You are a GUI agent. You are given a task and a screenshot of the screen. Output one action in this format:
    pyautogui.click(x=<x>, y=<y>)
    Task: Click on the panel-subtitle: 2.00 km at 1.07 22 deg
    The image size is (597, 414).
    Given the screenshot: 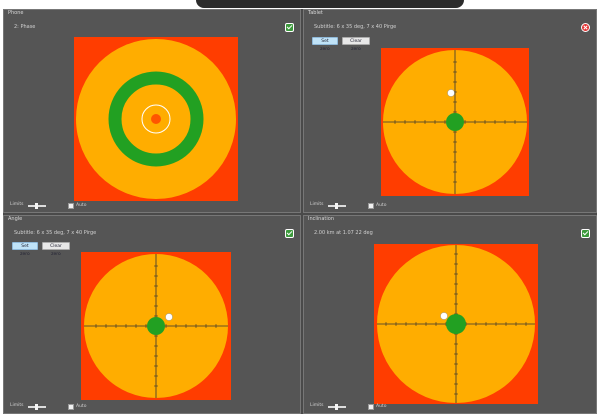 What is the action you would take?
    pyautogui.click(x=343, y=233)
    